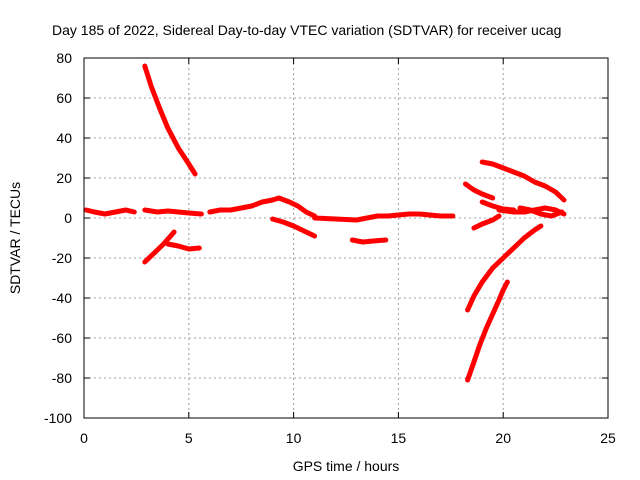 The height and width of the screenshot is (480, 640). Describe the element at coordinates (262, 207) in the screenshot. I see `series-line-s3` at that location.